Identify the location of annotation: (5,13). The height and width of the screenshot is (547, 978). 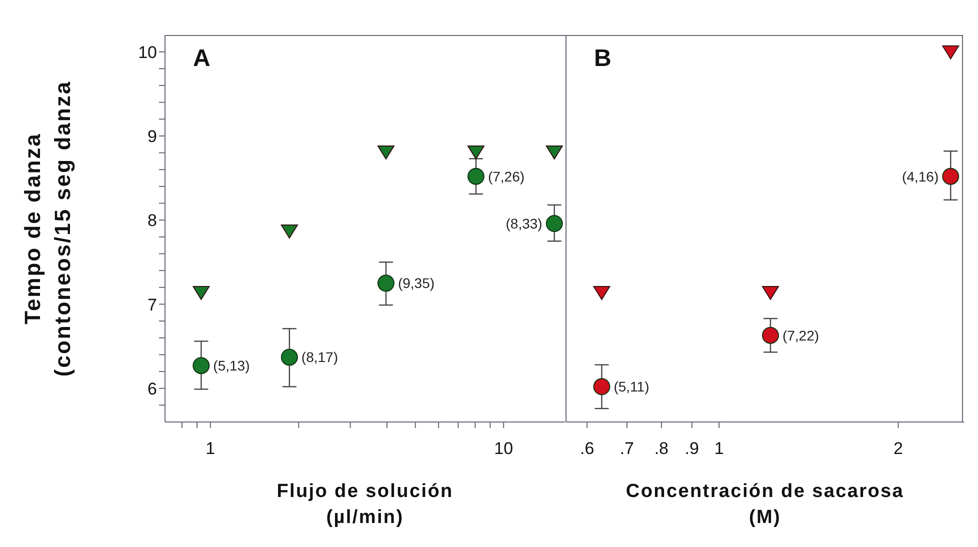
(231, 366).